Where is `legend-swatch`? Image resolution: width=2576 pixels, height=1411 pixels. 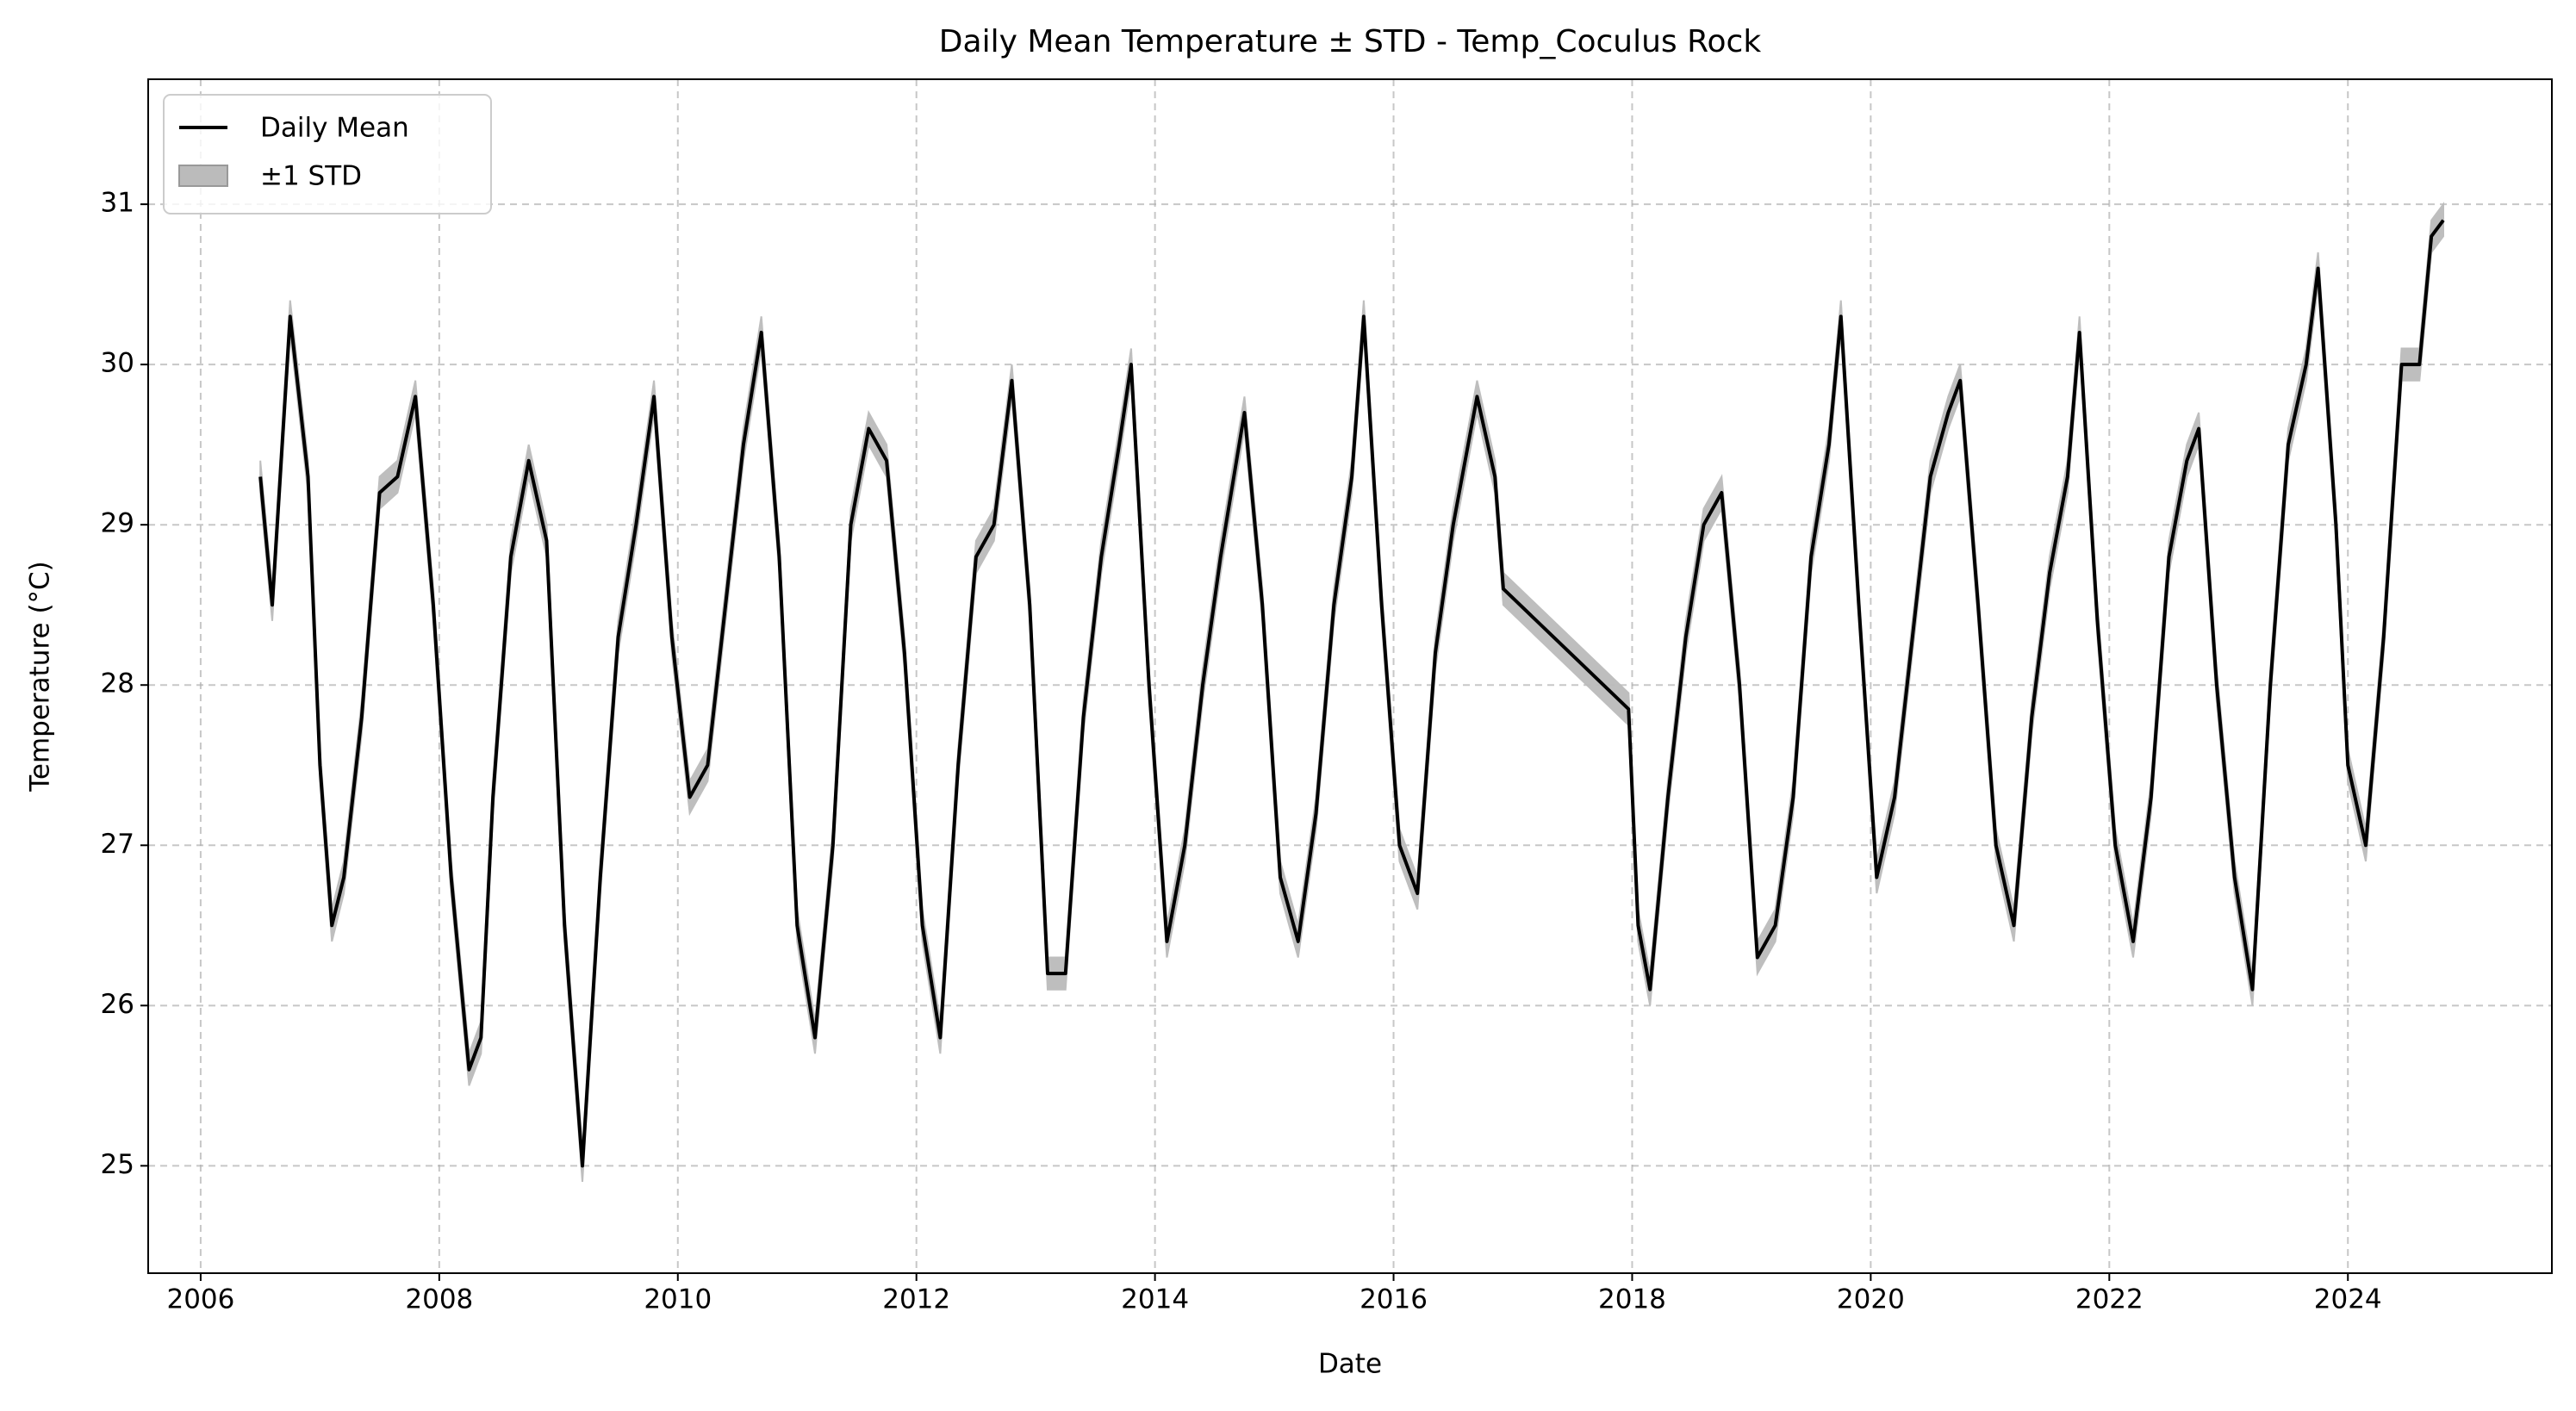 legend-swatch is located at coordinates (203, 176).